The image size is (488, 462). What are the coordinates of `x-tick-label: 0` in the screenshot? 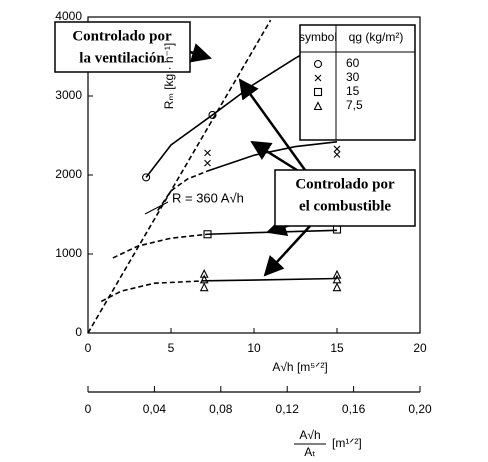 It's located at (88, 348).